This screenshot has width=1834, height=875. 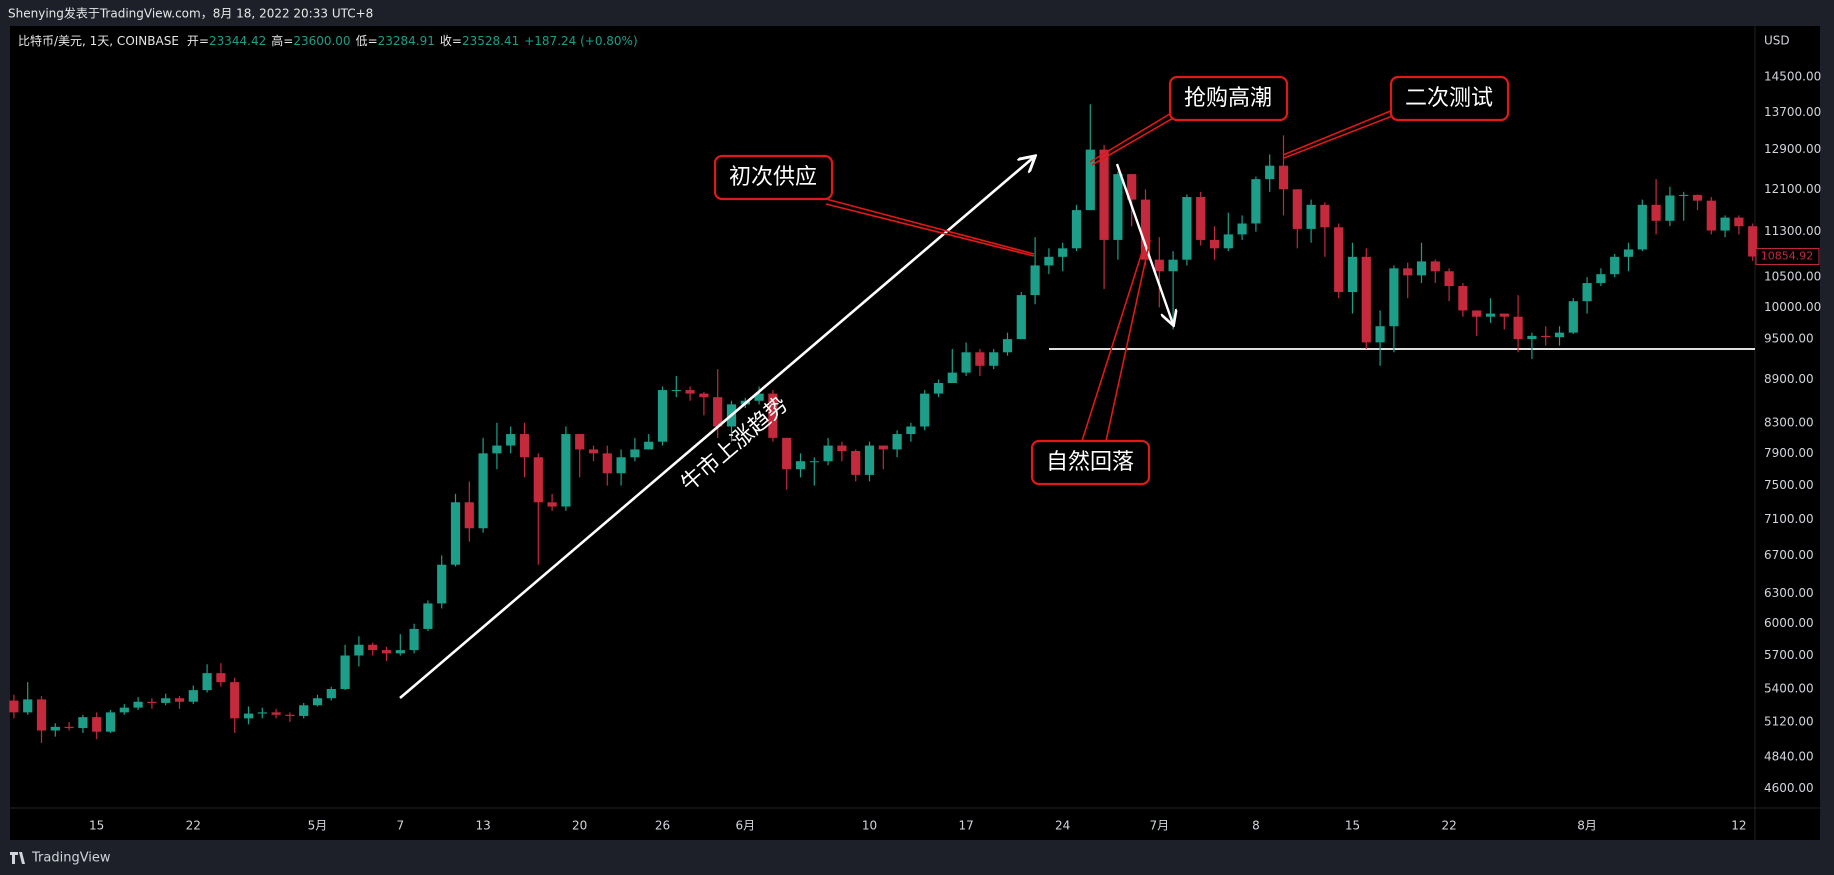 What do you see at coordinates (1789, 721) in the screenshot?
I see `y-tick-label: 5120.00` at bounding box center [1789, 721].